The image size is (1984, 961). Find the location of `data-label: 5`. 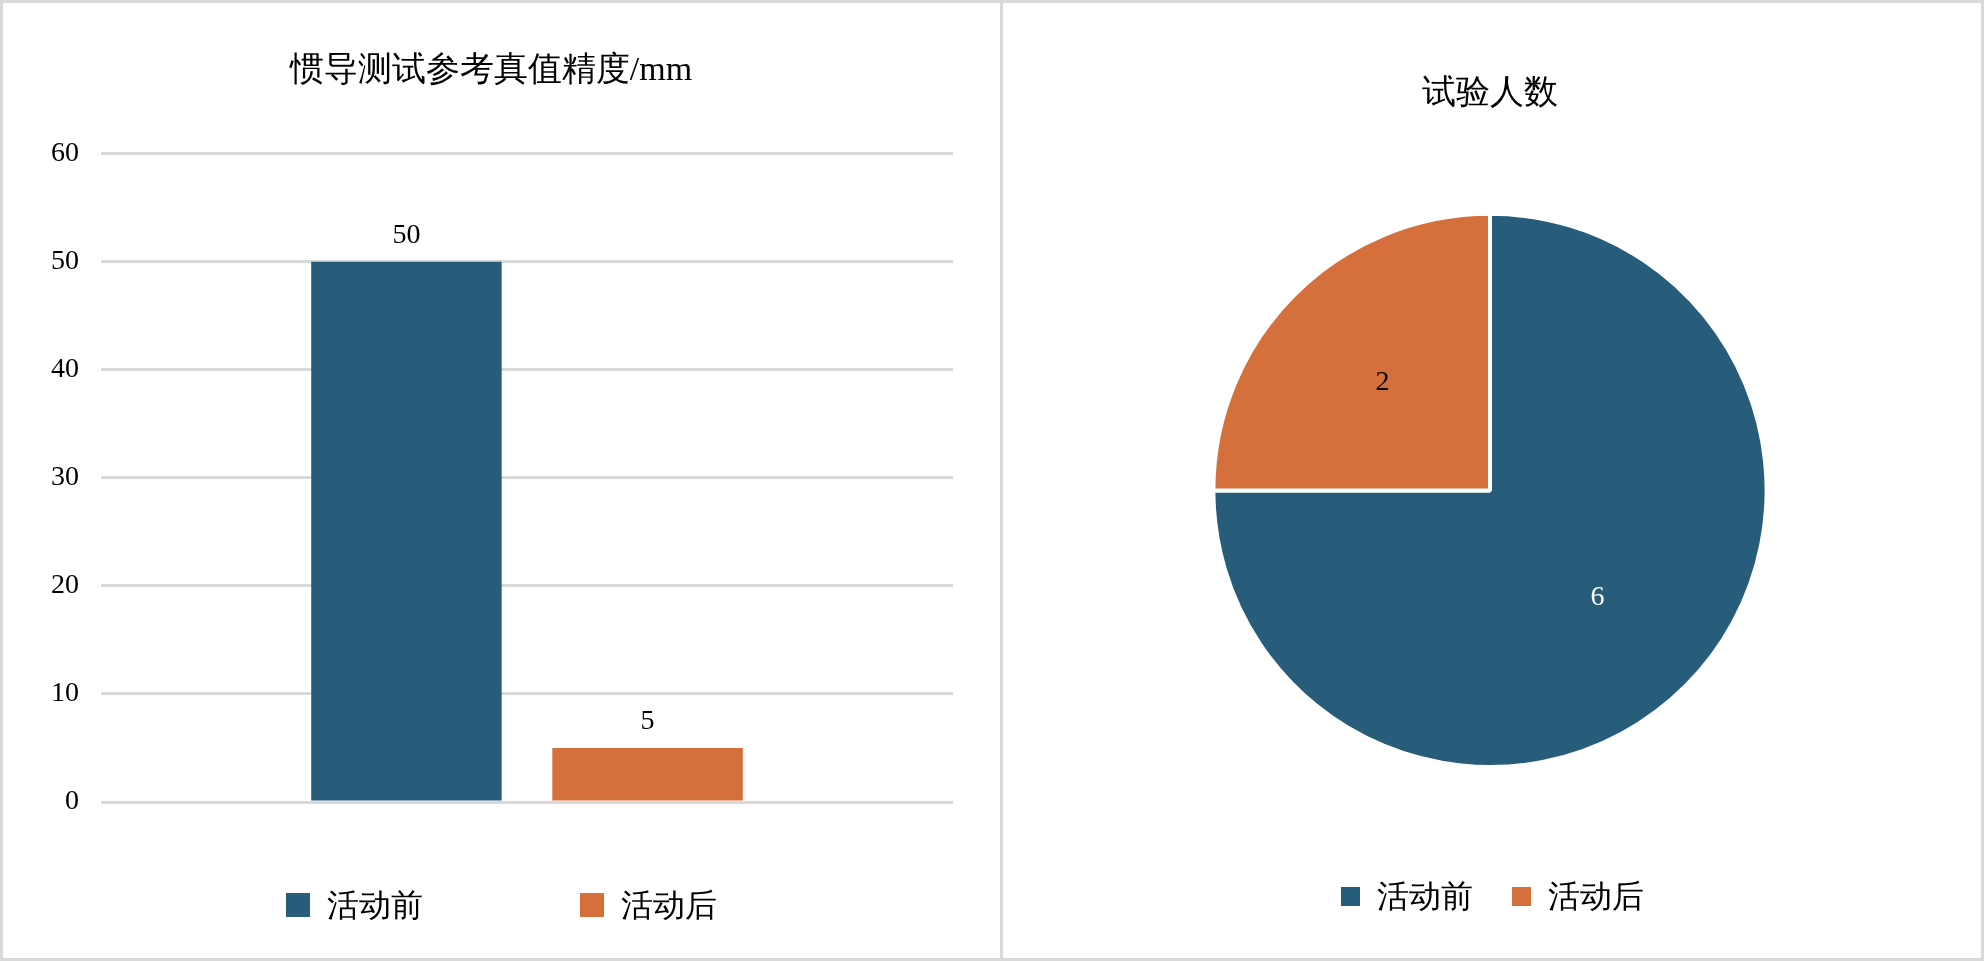

data-label: 5 is located at coordinates (647, 720).